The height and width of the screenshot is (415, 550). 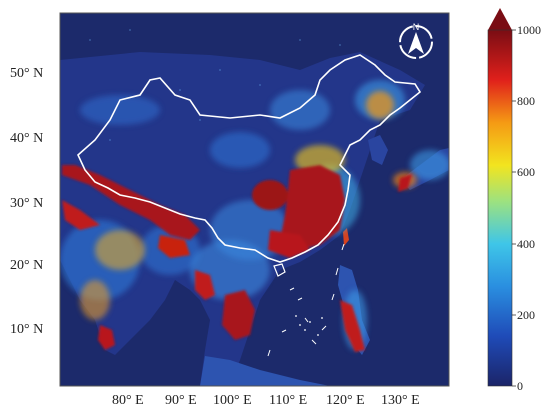 What do you see at coordinates (279, 270) in the screenshot?
I see `hainan-outline` at bounding box center [279, 270].